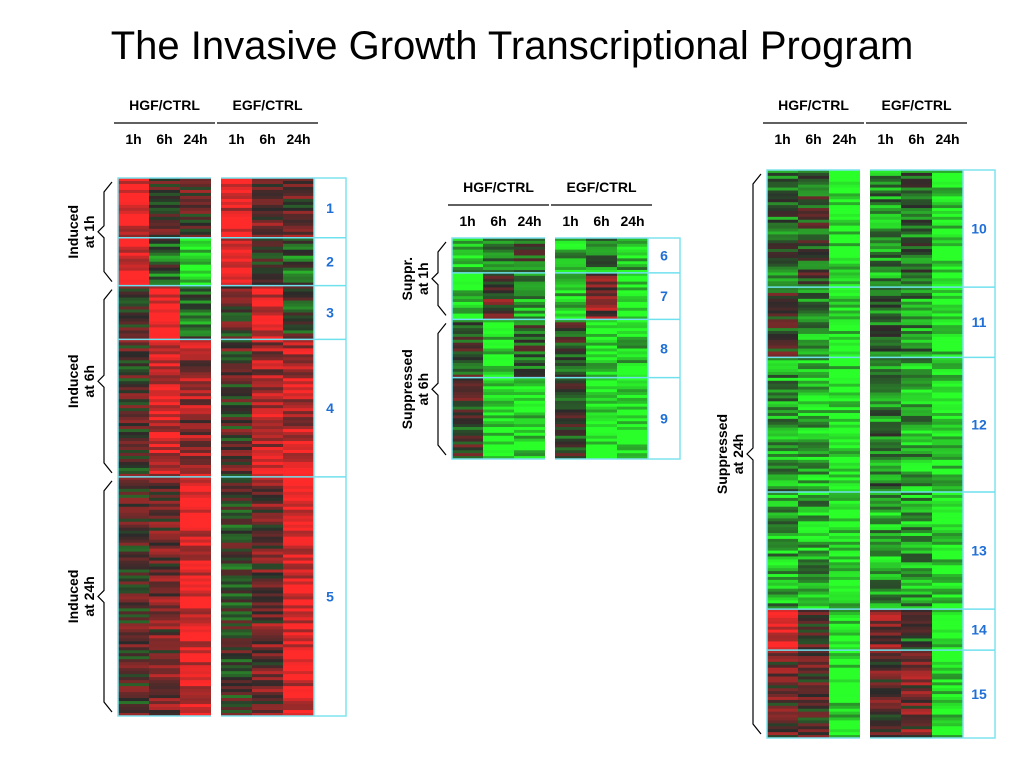  Describe the element at coordinates (498, 187) in the screenshot. I see `condition-header: HGF/CTRL` at that location.